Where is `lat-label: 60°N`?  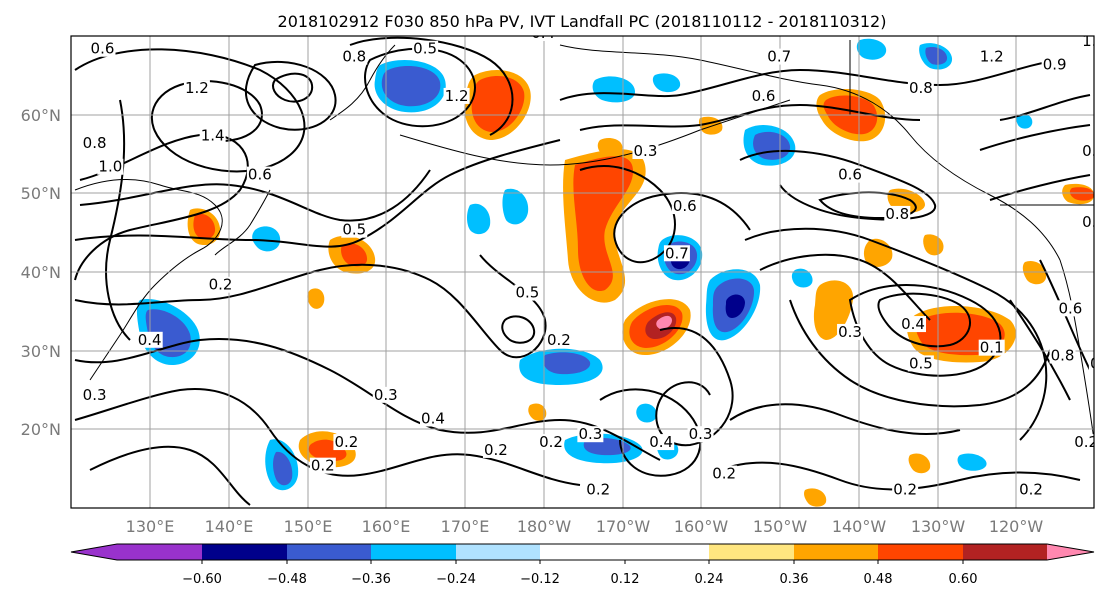 lat-label: 60°N is located at coordinates (41, 115).